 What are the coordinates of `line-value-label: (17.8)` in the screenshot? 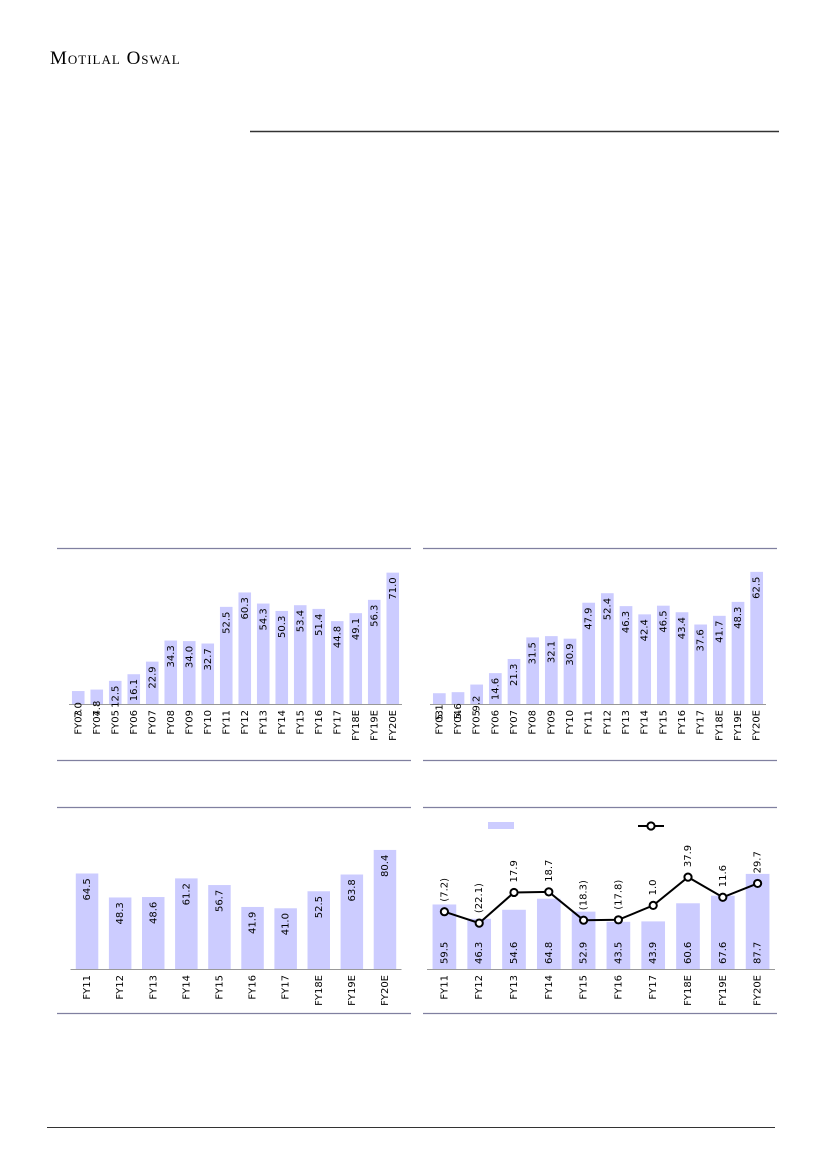 It's located at (618, 895).